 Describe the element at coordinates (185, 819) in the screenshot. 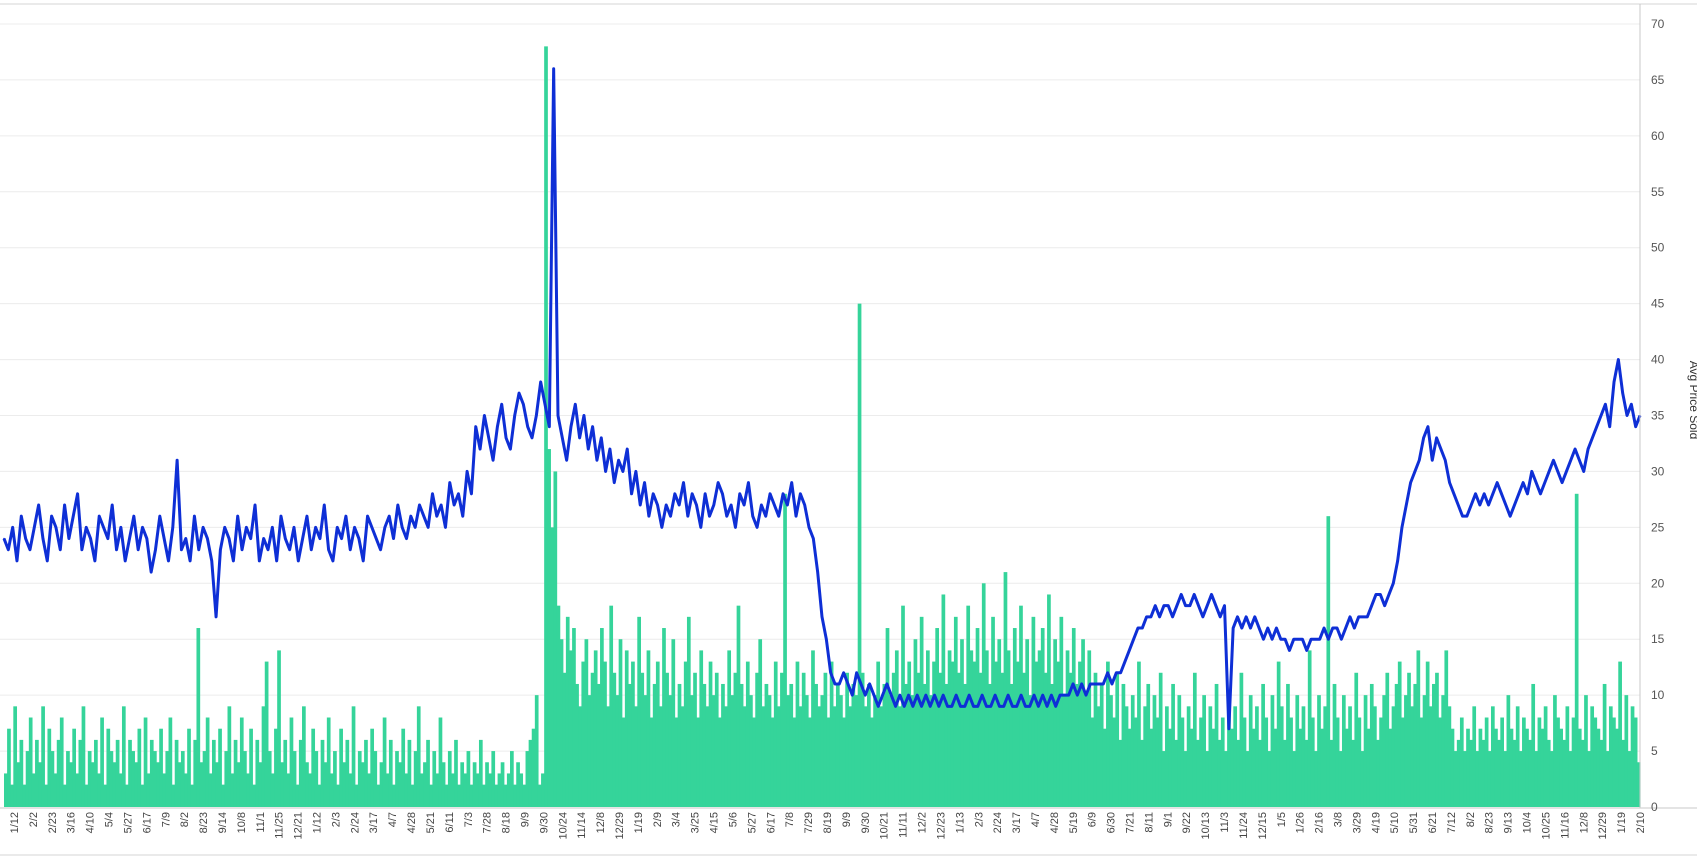

I see `x-tick-label: 8/2` at that location.